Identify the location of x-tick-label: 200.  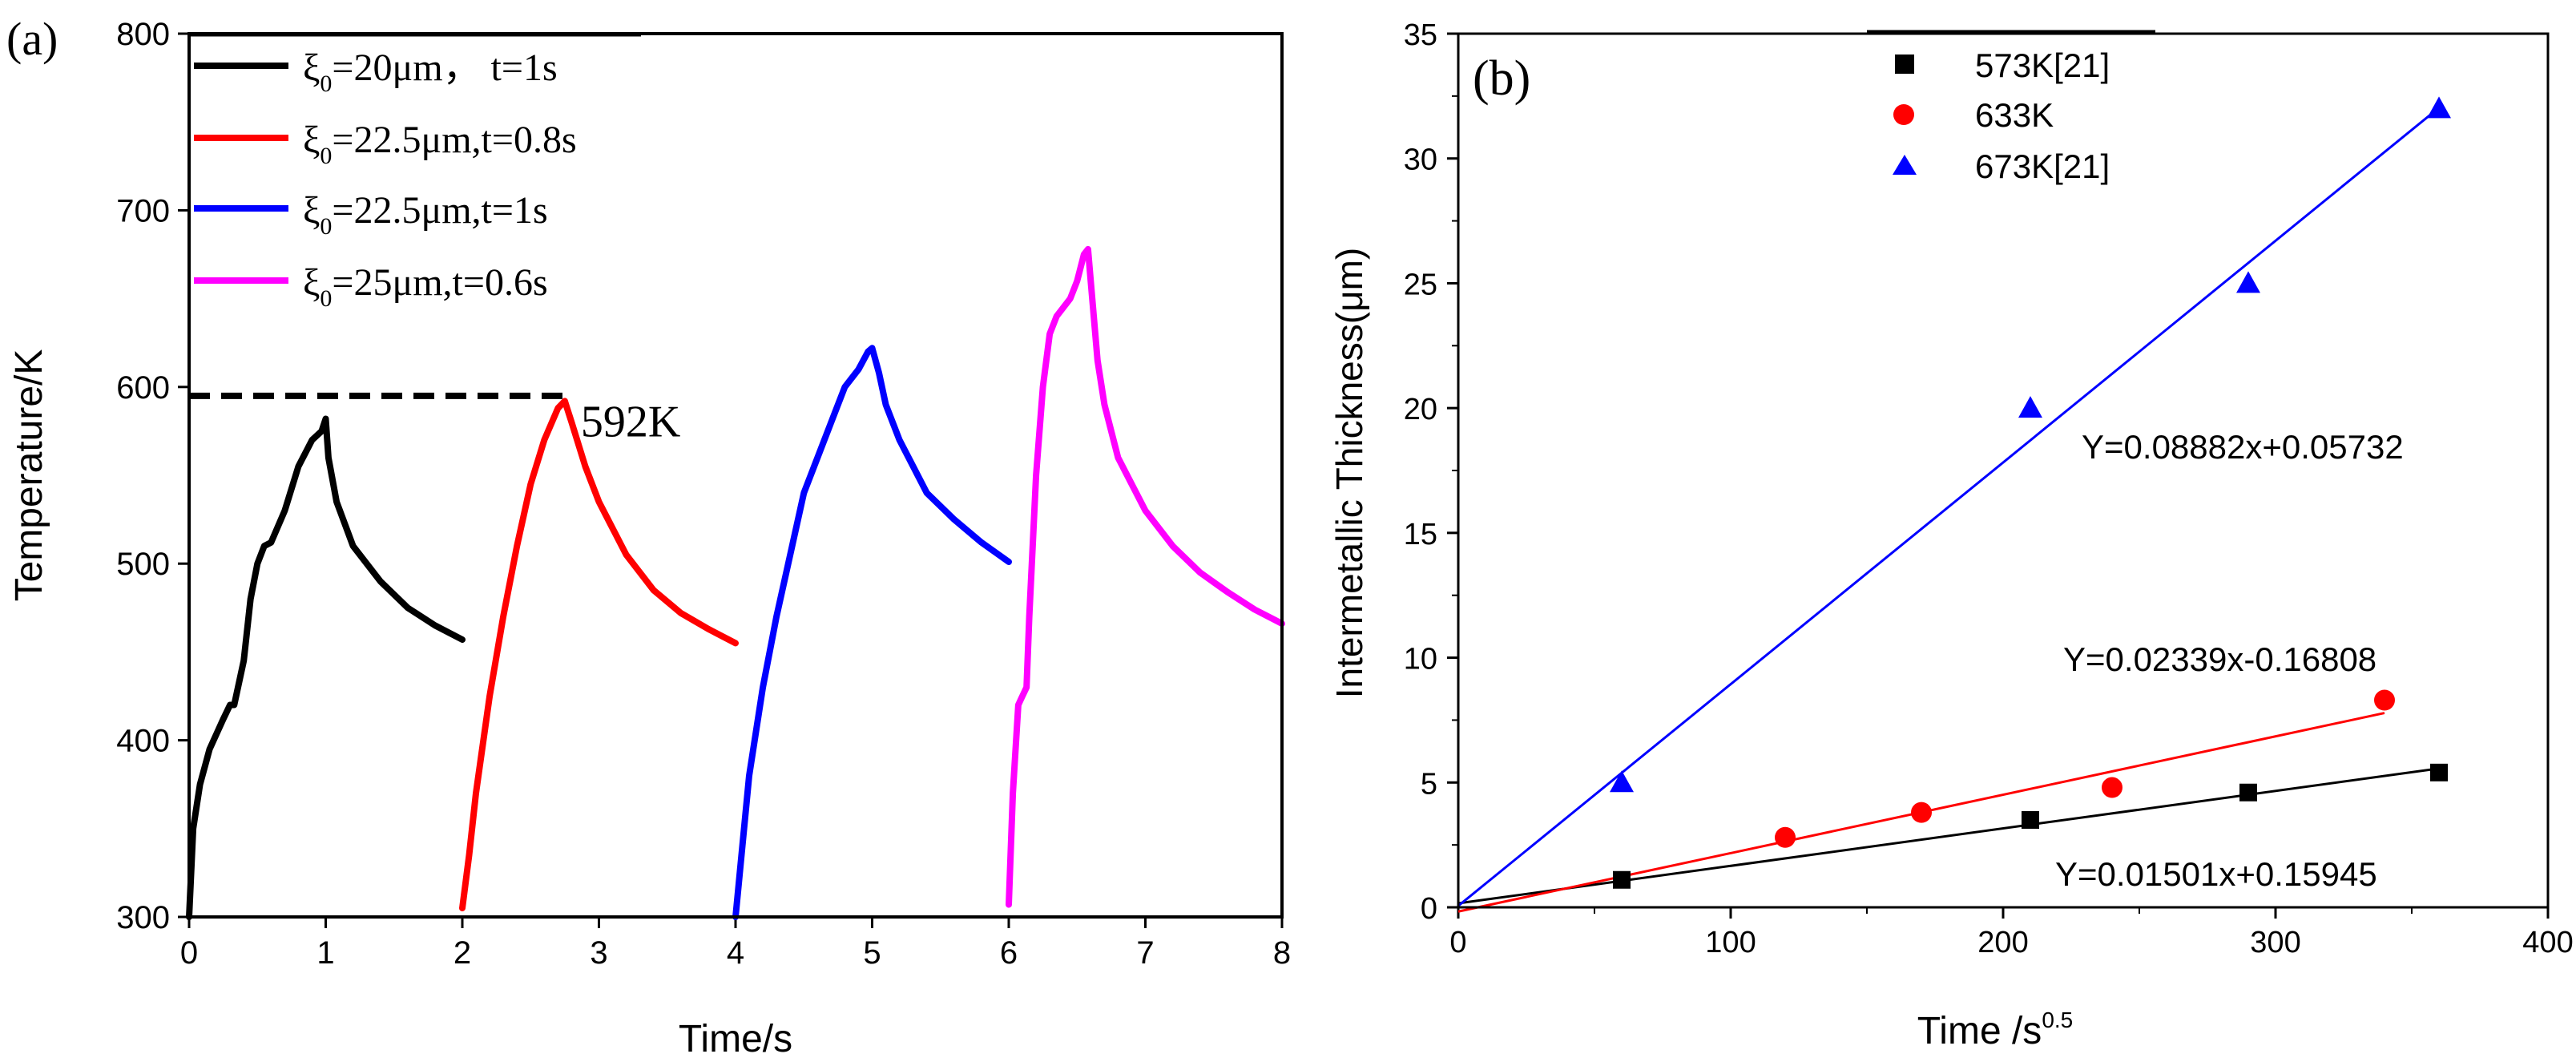
(2002, 942).